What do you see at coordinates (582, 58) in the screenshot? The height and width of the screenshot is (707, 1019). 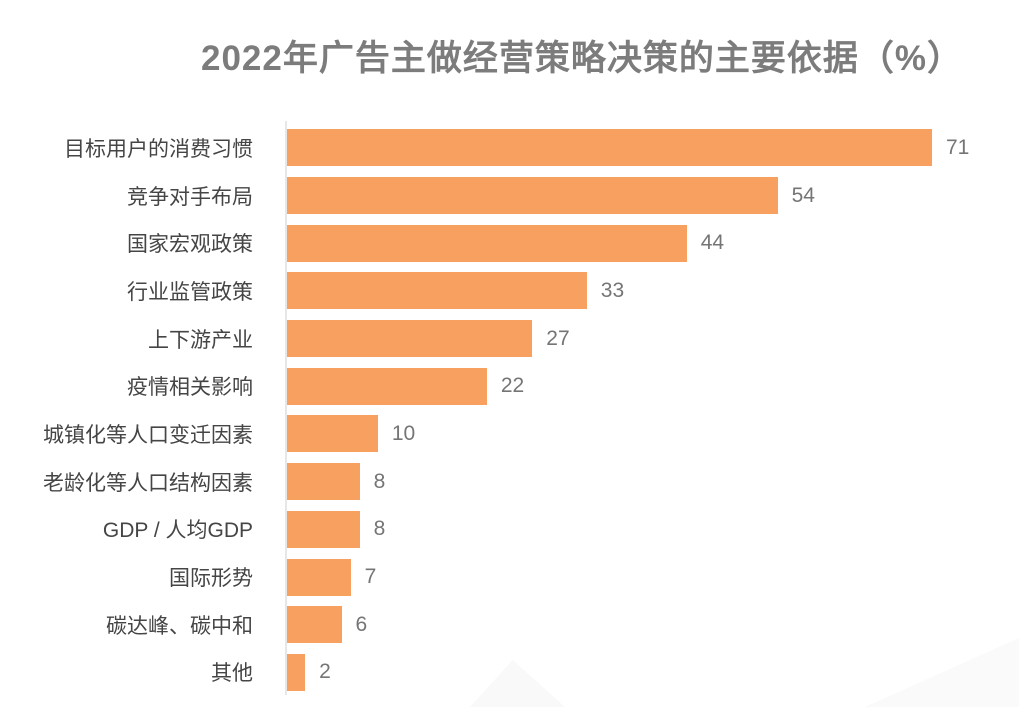 I see `chart-title: 2022年广告主做经营策略决策的主要依据（%）` at bounding box center [582, 58].